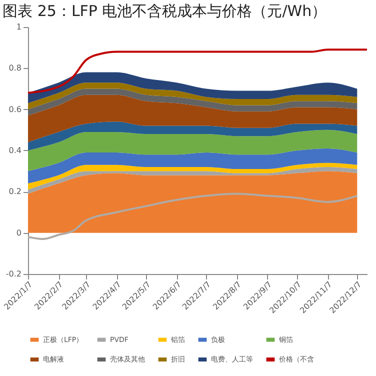 Image resolution: width=376 pixels, height=376 pixels. What do you see at coordinates (164, 11) in the screenshot?
I see `chart-title: 图表 25：LFP 电池不含税成本与价格（元/Wh）` at bounding box center [164, 11].